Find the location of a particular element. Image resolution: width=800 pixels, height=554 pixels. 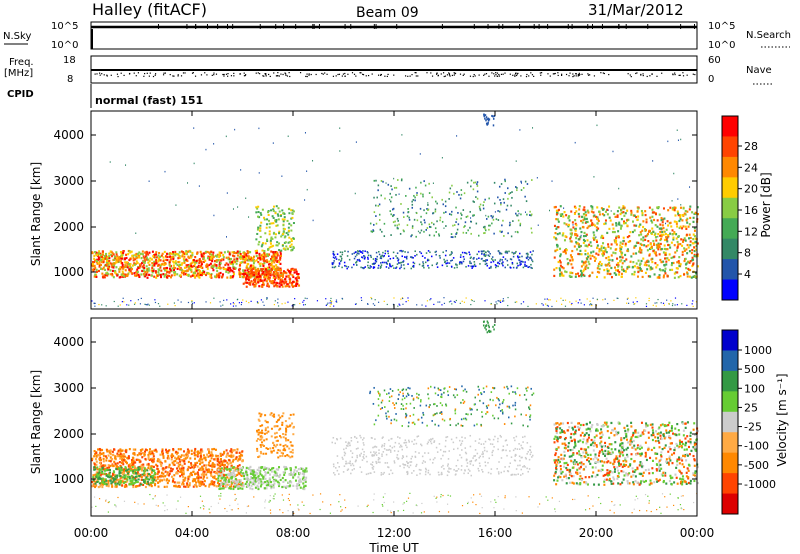

power-cbar-tick: 8 is located at coordinates (747, 253).